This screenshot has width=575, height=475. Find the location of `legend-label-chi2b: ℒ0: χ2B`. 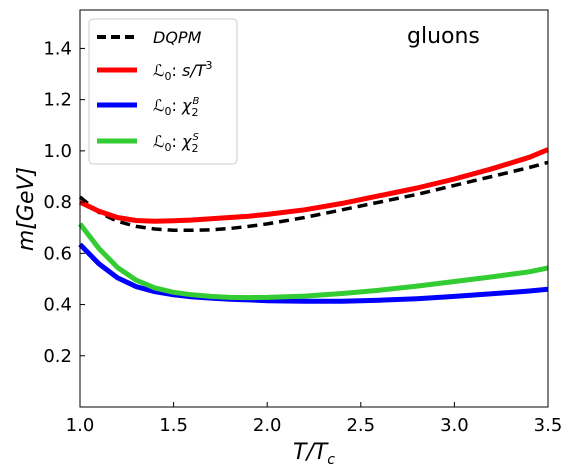

legend-label-chi2b: ℒ0: χ2B is located at coordinates (176, 107).